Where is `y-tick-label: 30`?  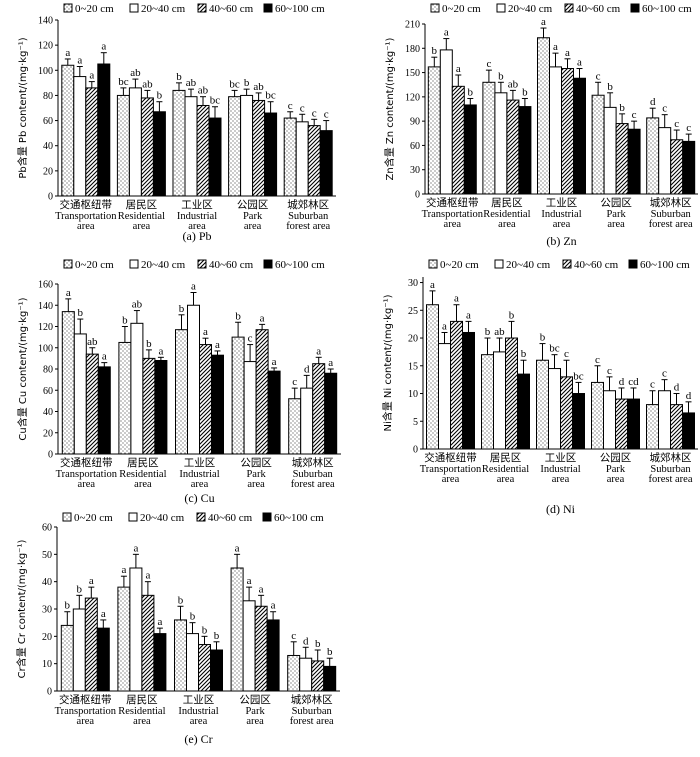 y-tick-label: 30 is located at coordinates (47, 610).